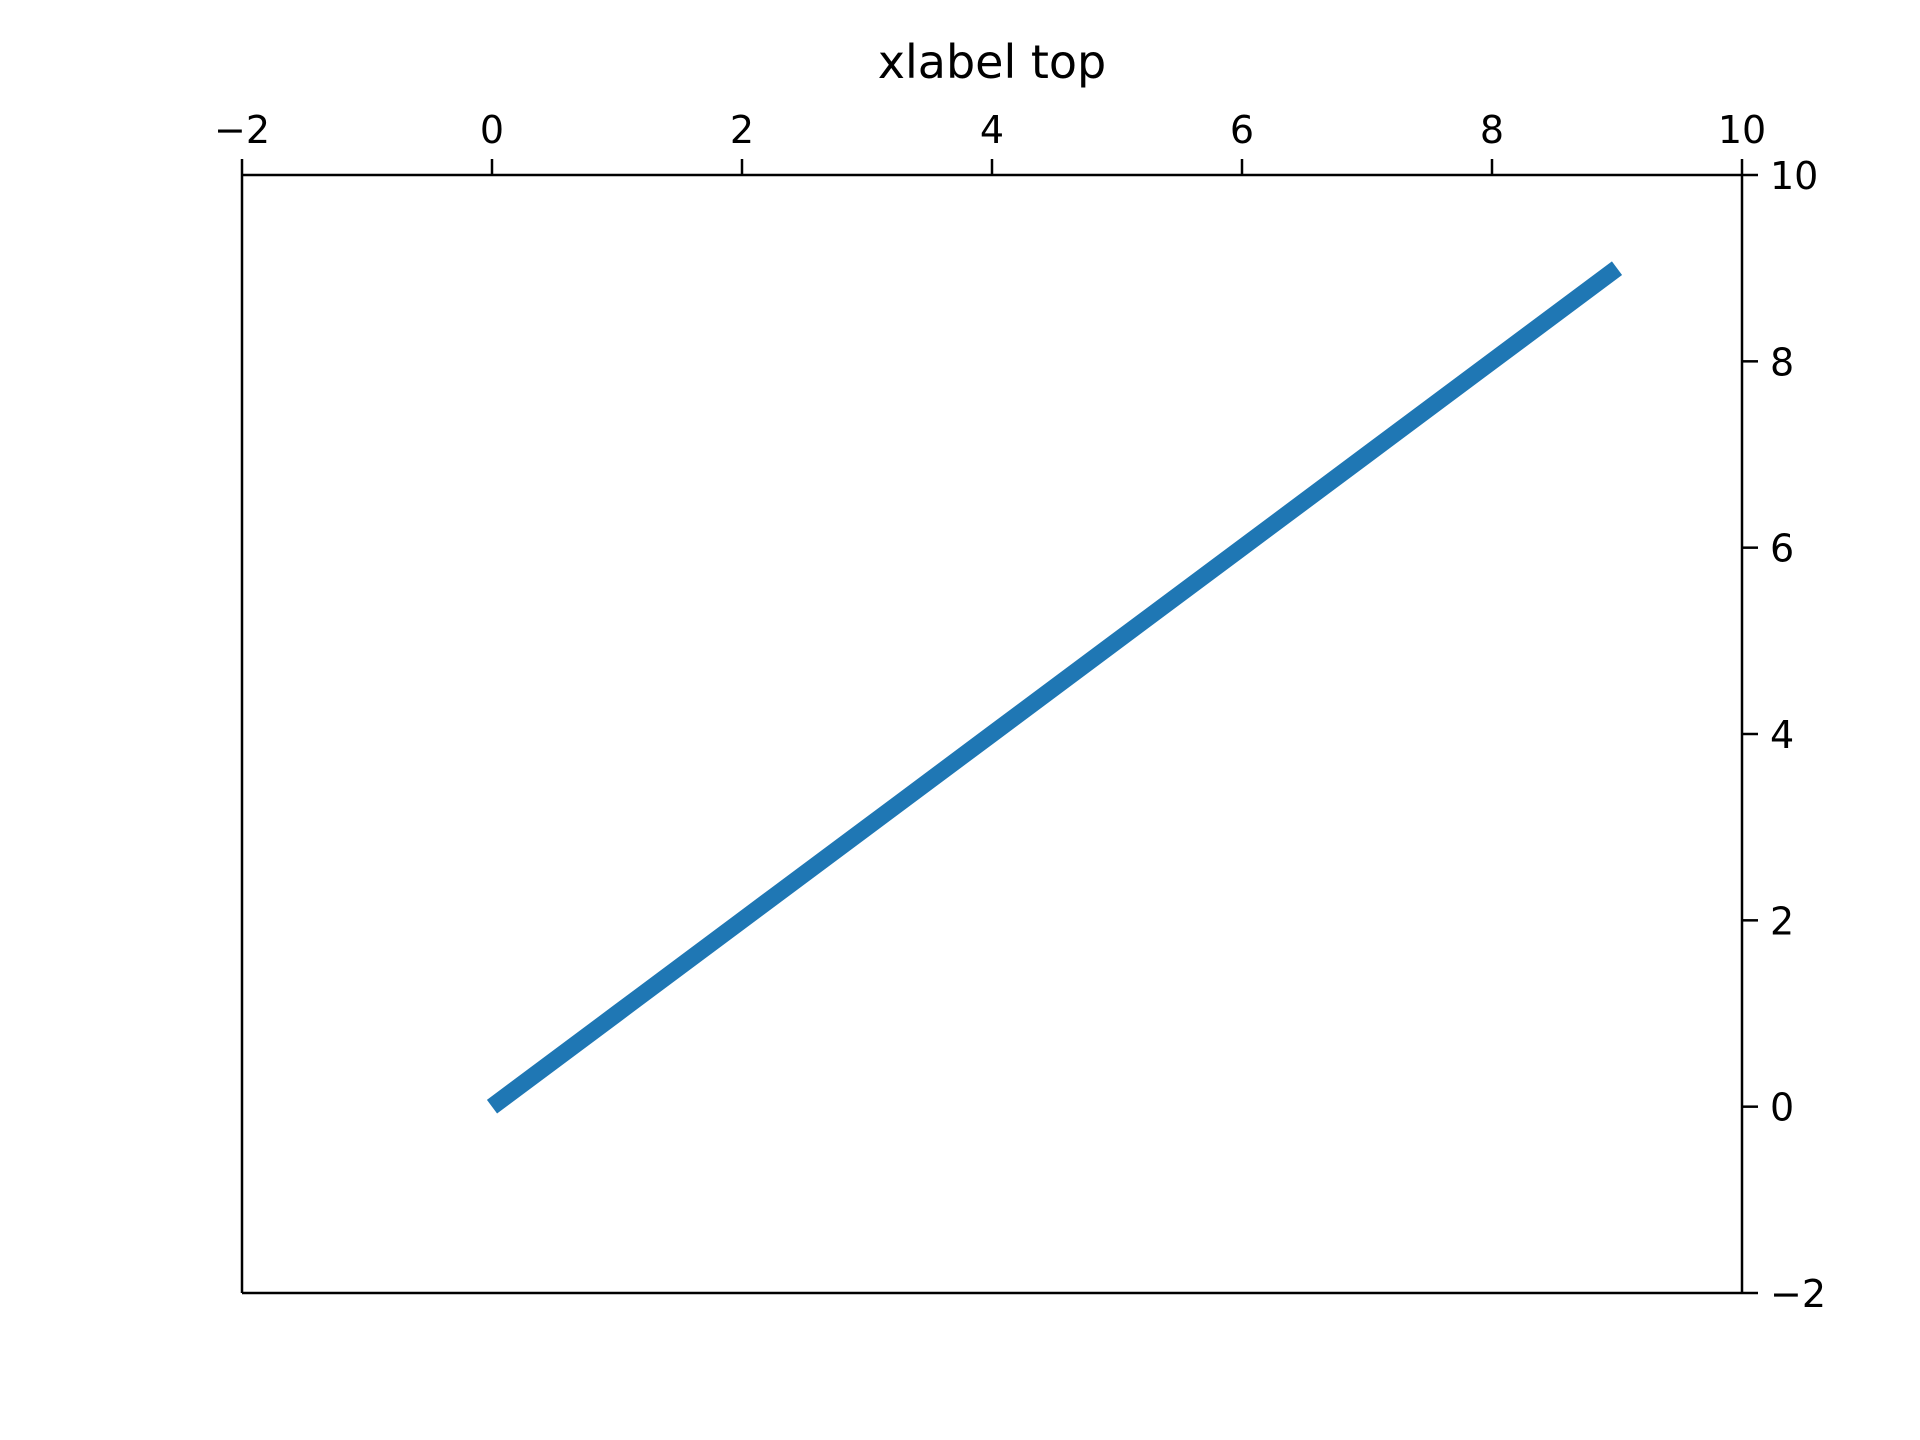 Image resolution: width=1920 pixels, height=1440 pixels. Describe the element at coordinates (992, 62) in the screenshot. I see `x-axis-title: xlabel top` at that location.